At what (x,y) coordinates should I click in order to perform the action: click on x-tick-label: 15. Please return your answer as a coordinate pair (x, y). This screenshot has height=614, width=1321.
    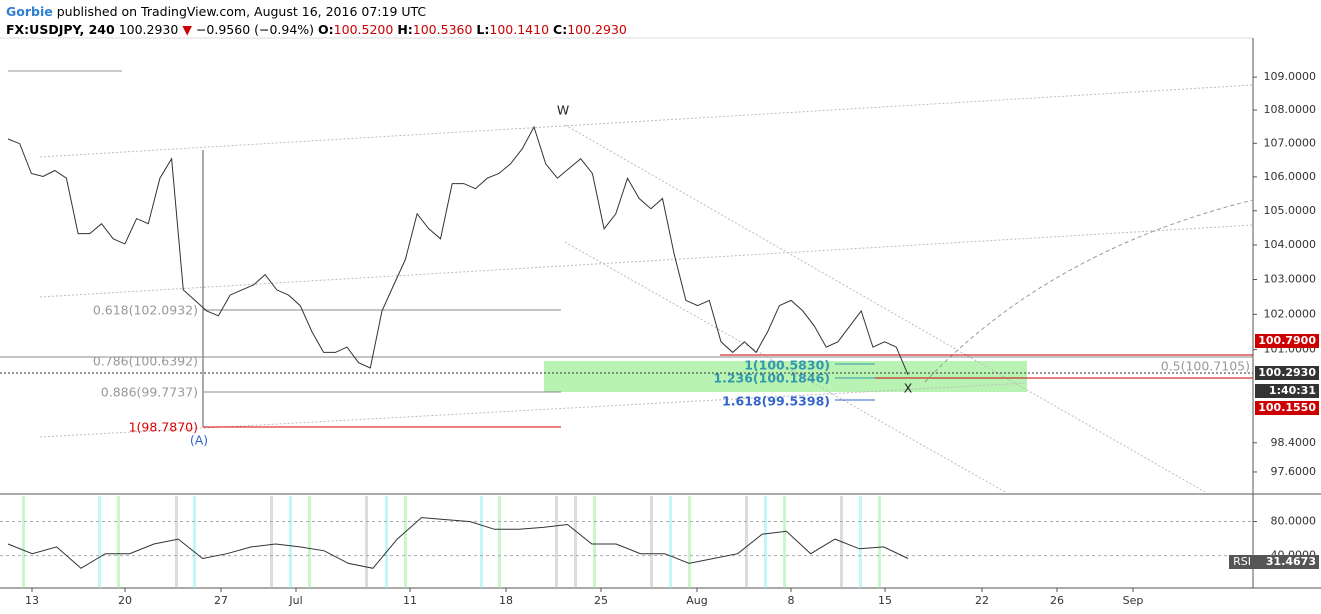
    Looking at the image, I should click on (885, 600).